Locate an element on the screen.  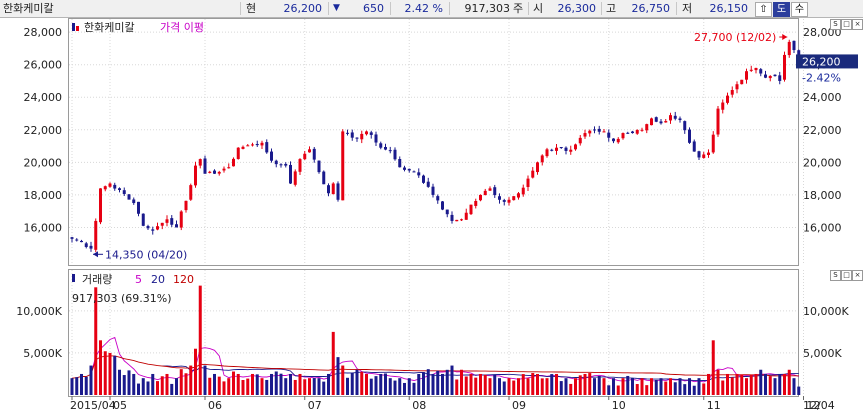
volume-settings-button: S is located at coordinates (835, 275).